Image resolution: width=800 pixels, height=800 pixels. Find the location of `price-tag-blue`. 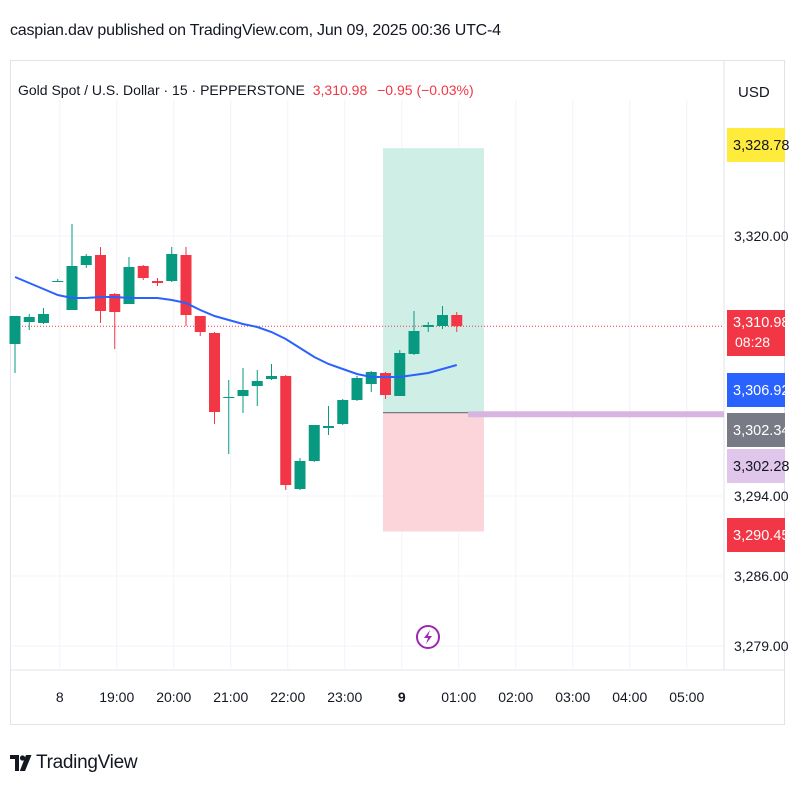

price-tag-blue is located at coordinates (756, 390).